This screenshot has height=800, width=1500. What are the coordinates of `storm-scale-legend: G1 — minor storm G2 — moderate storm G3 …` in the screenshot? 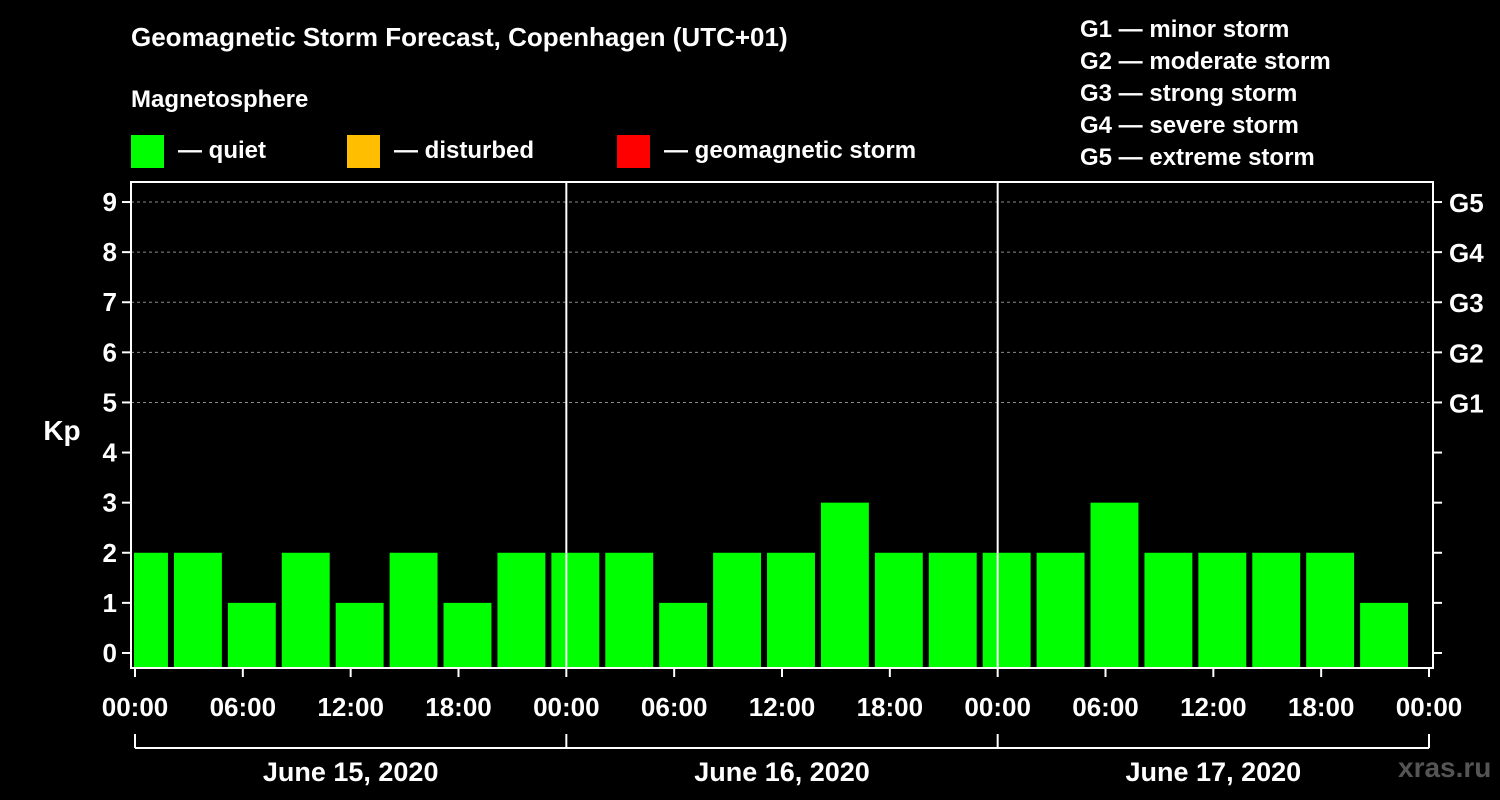 It's located at (1205, 94).